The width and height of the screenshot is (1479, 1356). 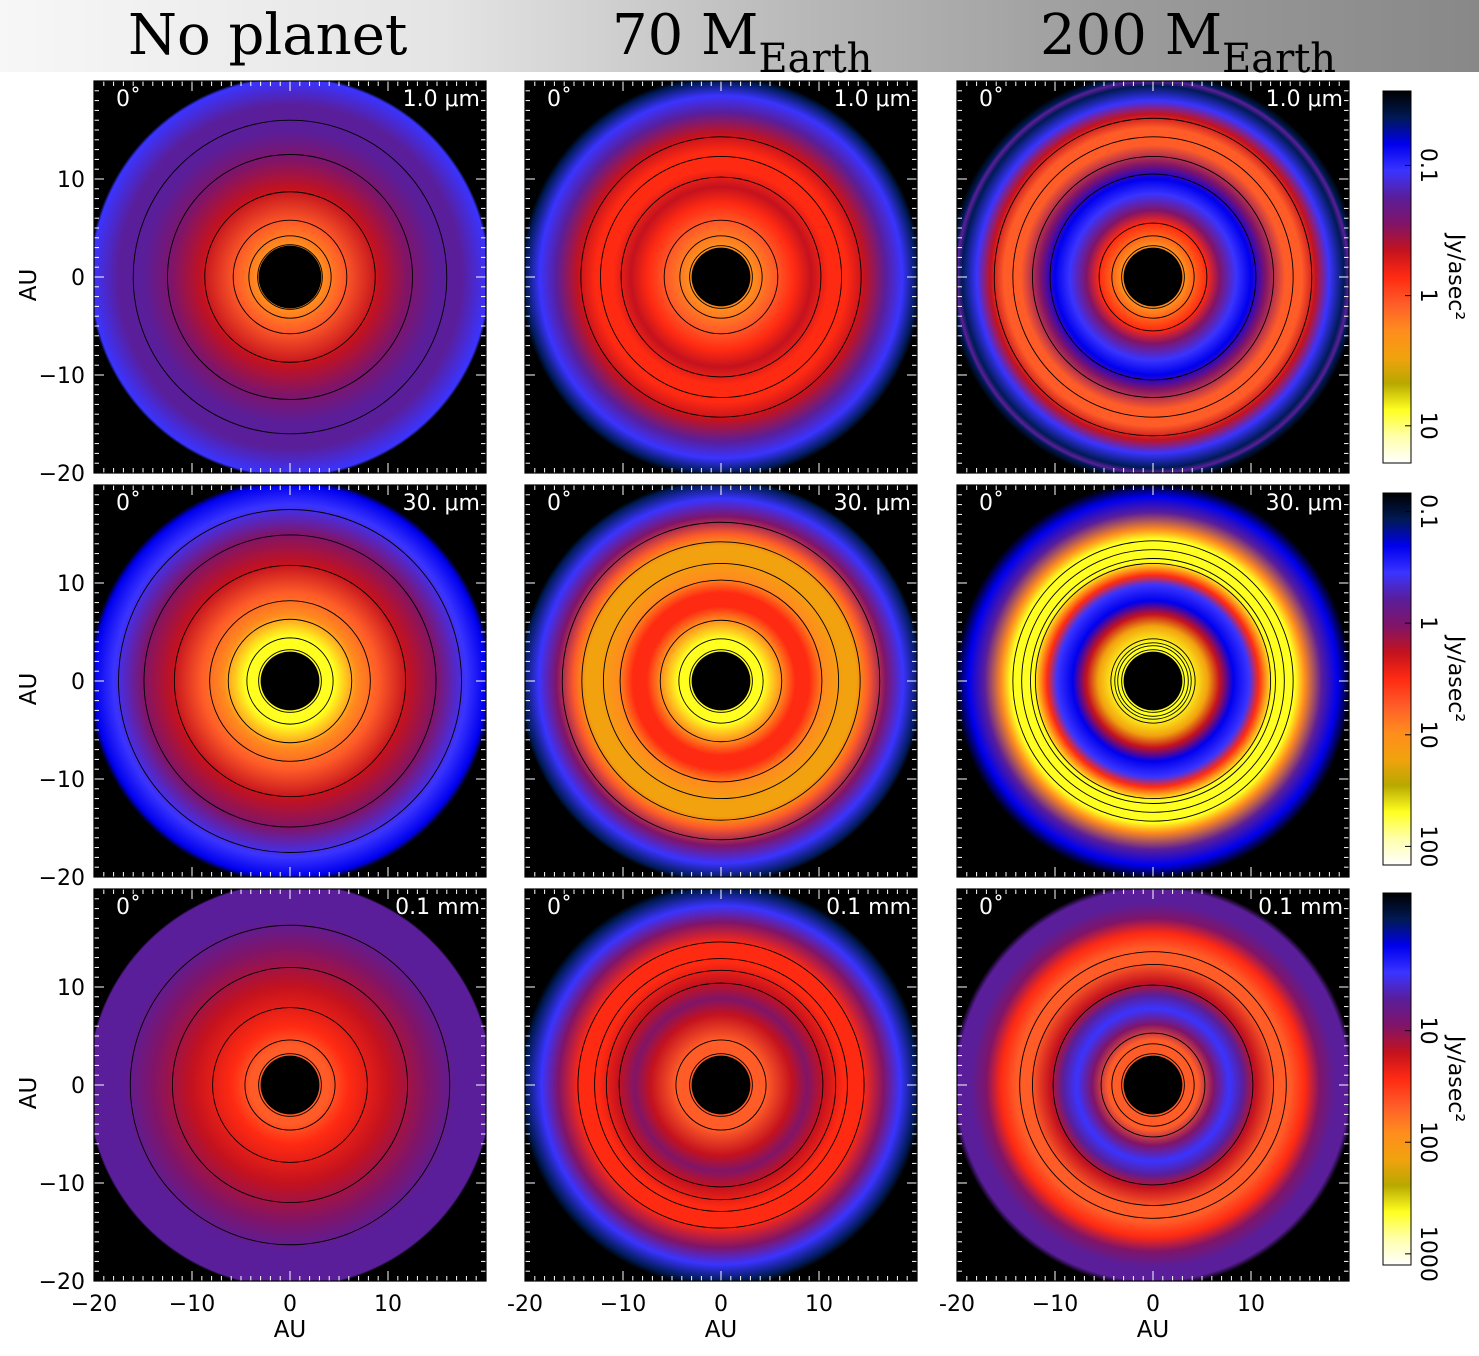 What do you see at coordinates (1188, 43) in the screenshot?
I see `column-title-200-mearth: 200 MEarth` at bounding box center [1188, 43].